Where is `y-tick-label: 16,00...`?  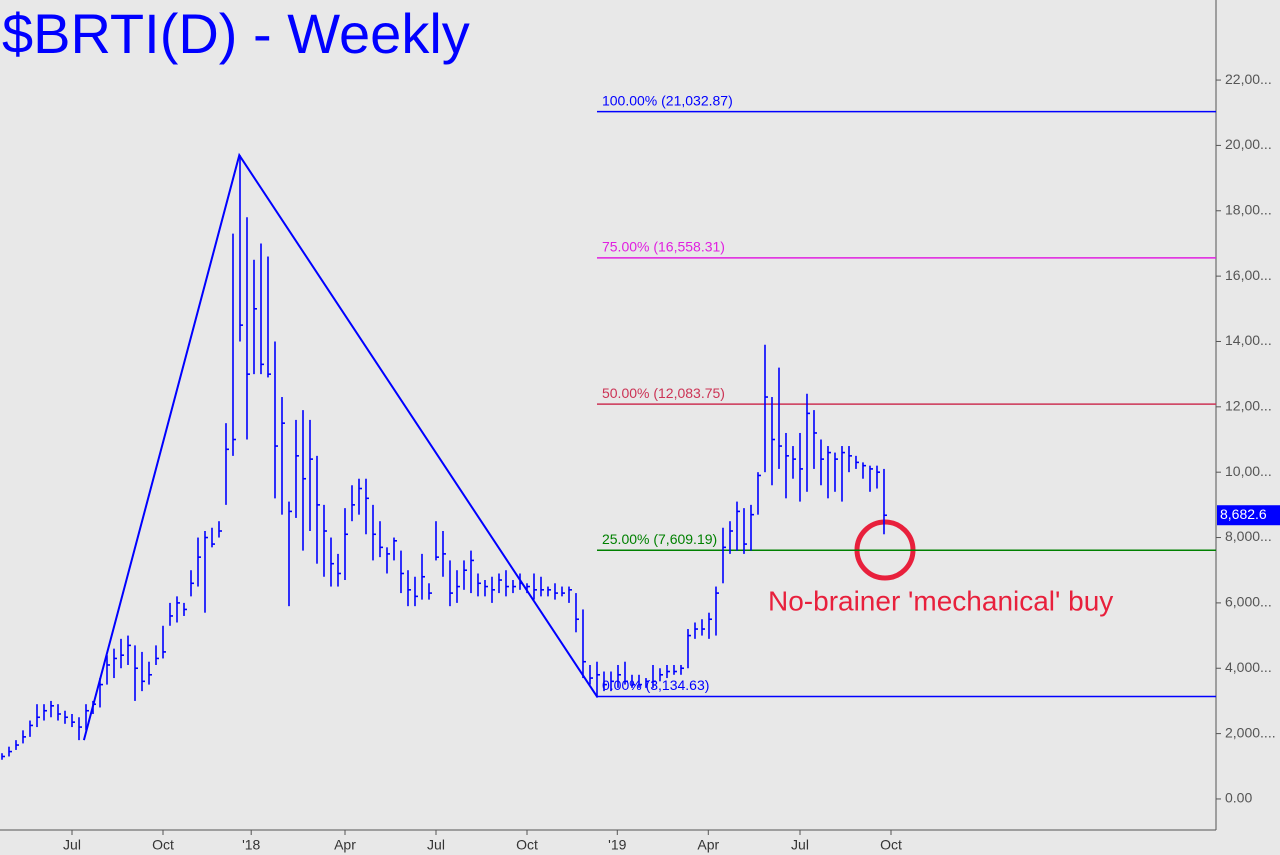
y-tick-label: 16,00... is located at coordinates (1248, 275).